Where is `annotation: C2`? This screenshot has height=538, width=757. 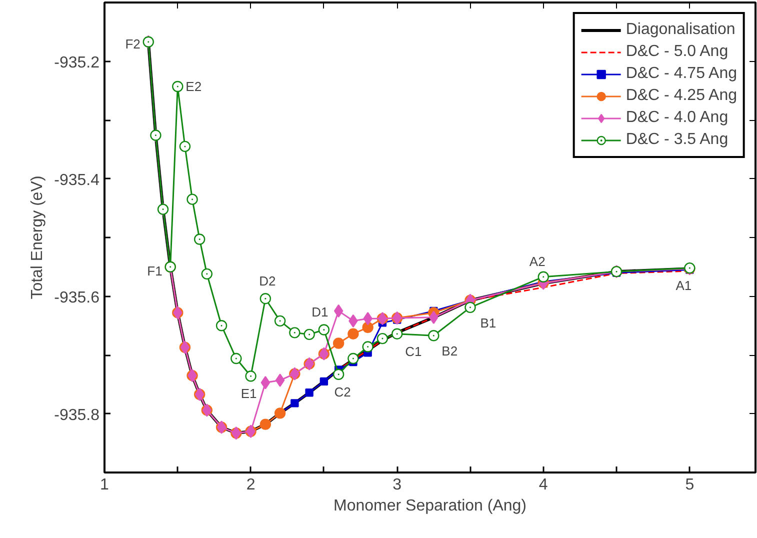 annotation: C2 is located at coordinates (342, 392).